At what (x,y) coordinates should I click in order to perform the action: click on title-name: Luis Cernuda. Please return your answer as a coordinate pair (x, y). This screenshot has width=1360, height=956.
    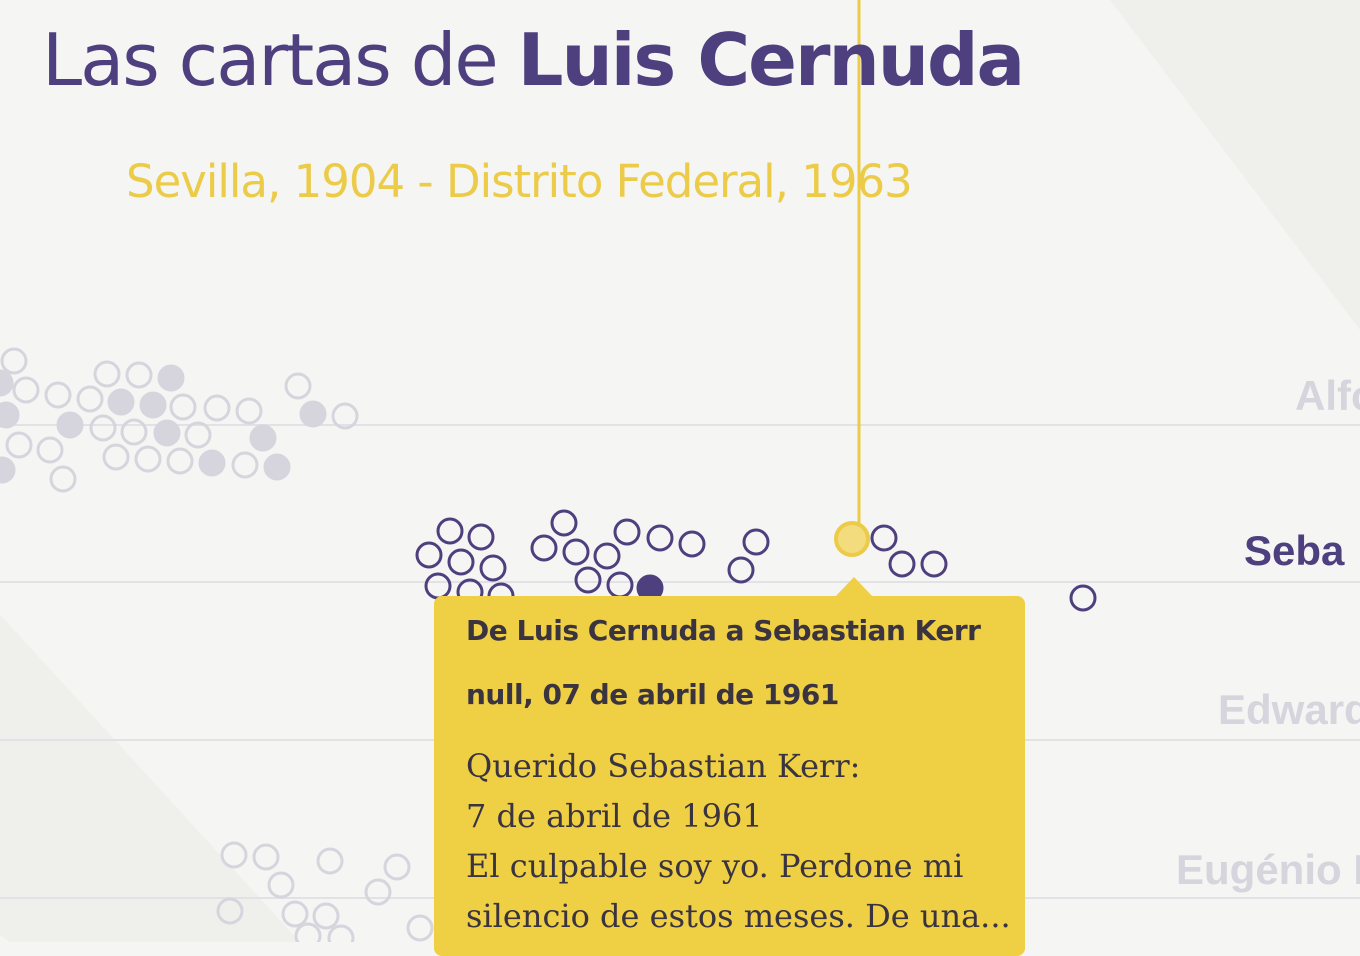
    Looking at the image, I should click on (771, 60).